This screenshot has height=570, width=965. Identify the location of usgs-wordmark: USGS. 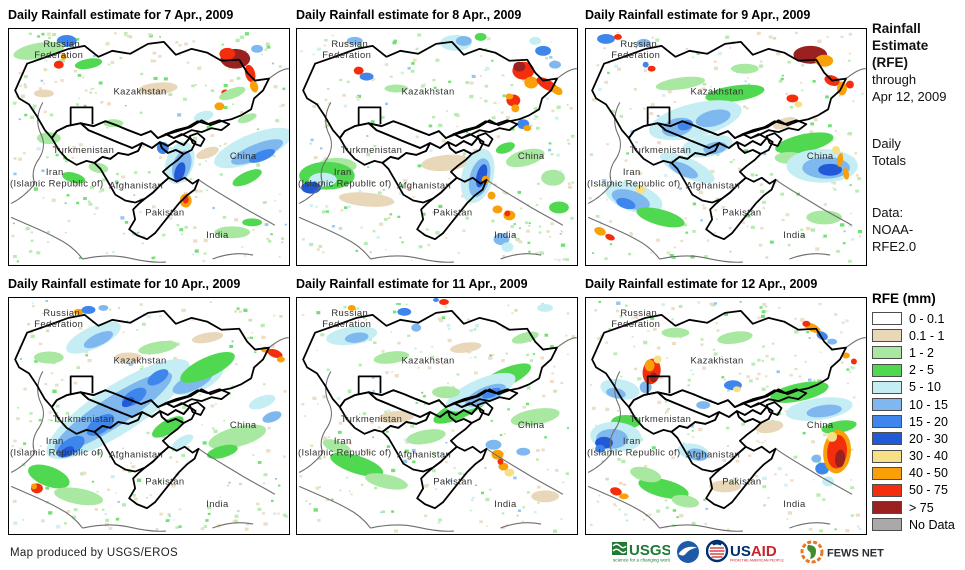
(649, 550).